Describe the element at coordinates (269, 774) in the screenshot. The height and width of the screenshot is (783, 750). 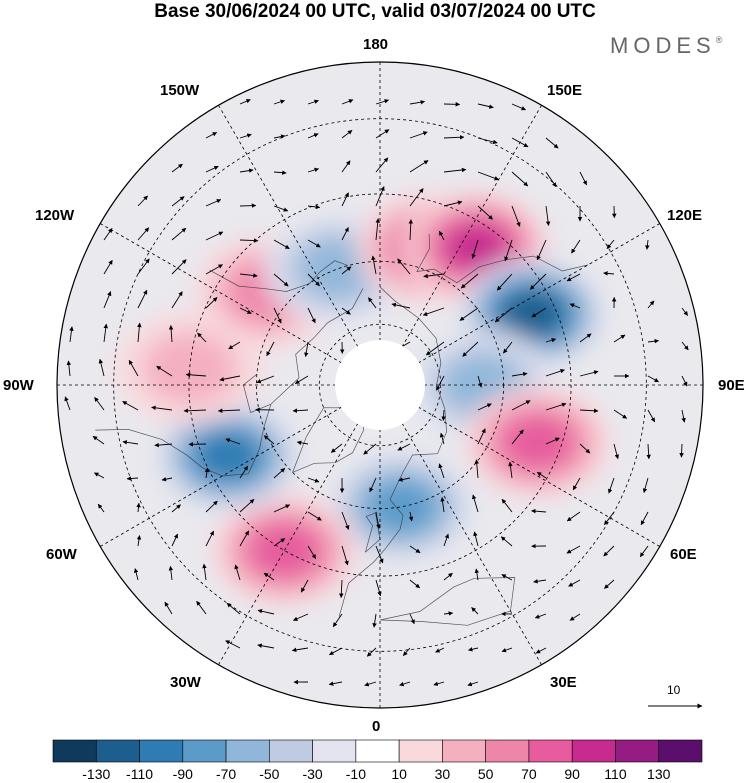
I see `colorbar-tick-label: -50` at that location.